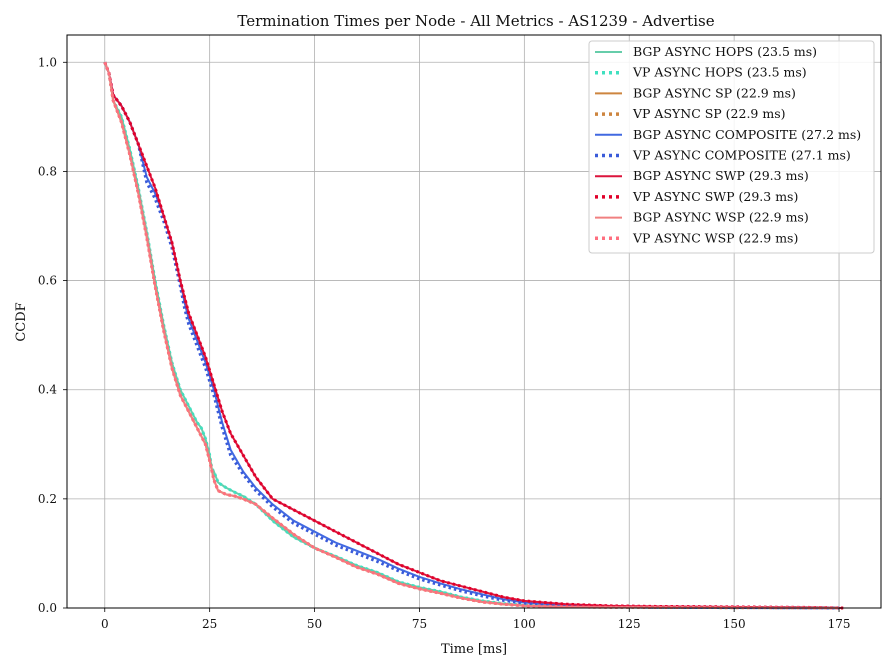 This screenshot has width=895, height=672. Describe the element at coordinates (741, 155) in the screenshot. I see `legend-label: VP ASYNC COMPOSITE (27.1 ms)` at that location.